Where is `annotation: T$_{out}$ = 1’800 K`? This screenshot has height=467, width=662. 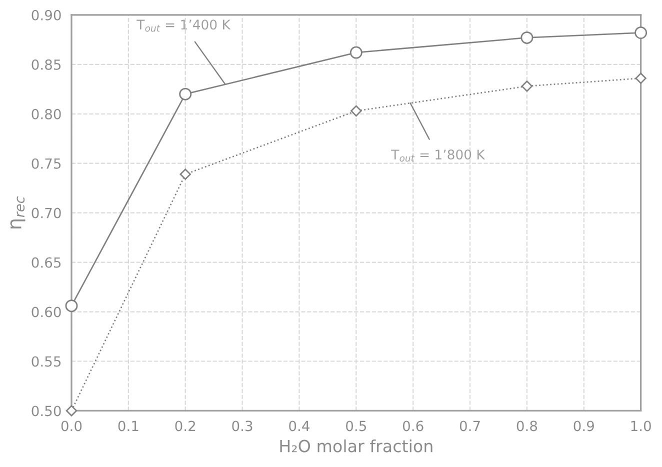 annotation: T$_{out}$ = 1’800 K is located at coordinates (438, 156).